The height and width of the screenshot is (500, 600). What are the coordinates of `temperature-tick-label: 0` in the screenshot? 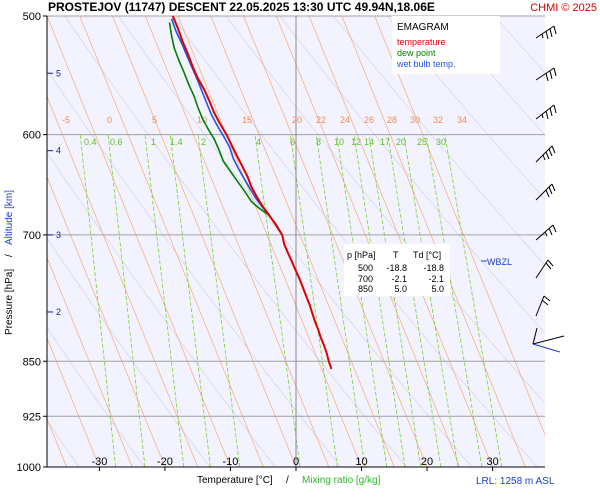 It's located at (296, 462).